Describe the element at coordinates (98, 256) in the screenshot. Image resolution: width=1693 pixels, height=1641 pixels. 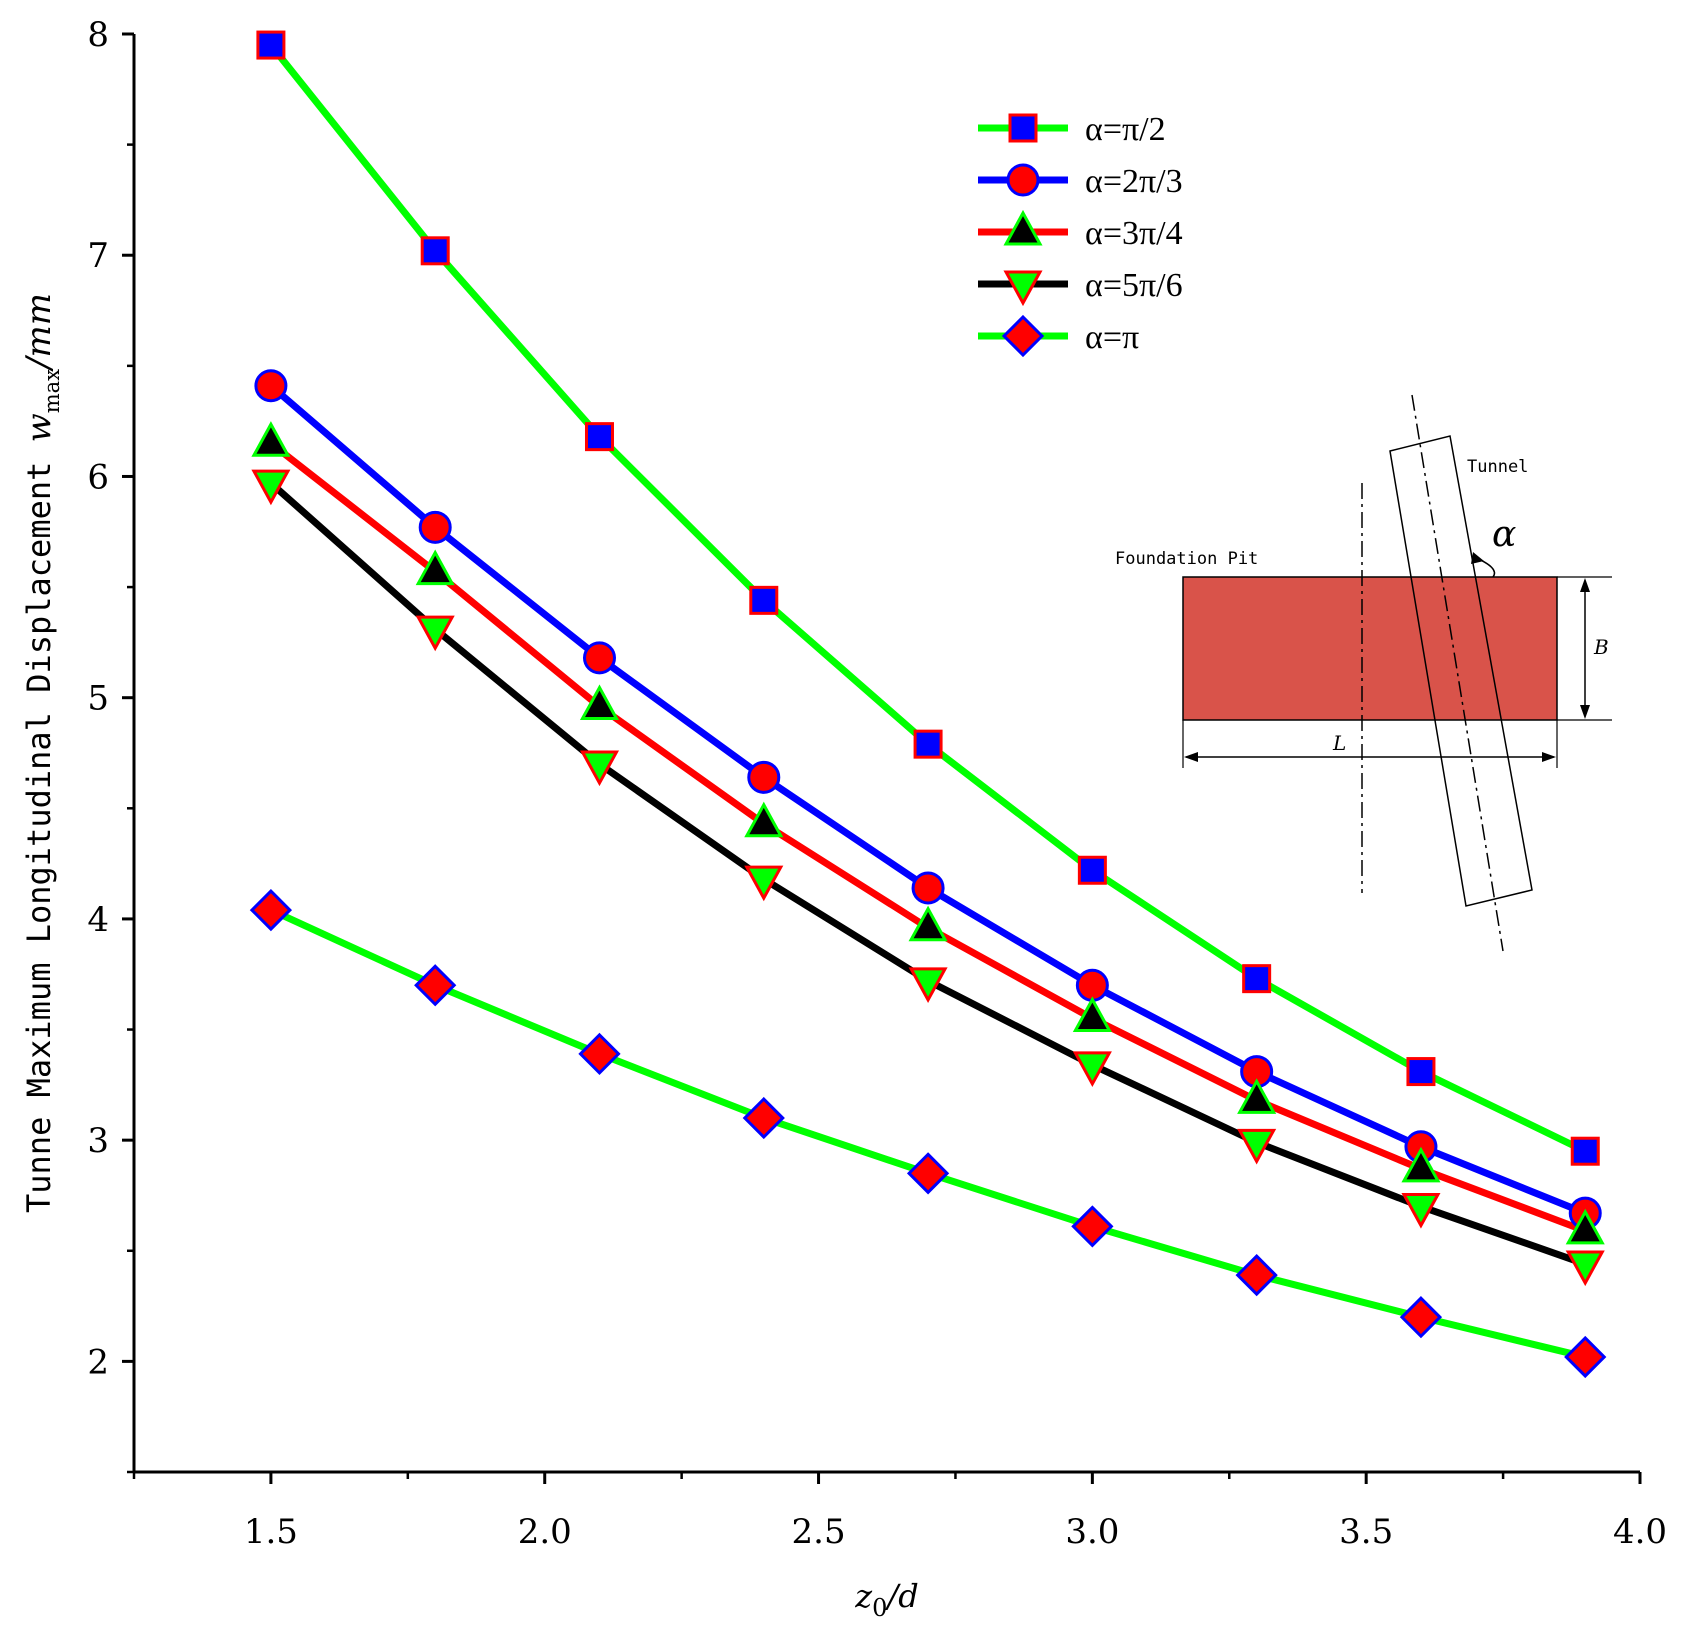
I see `y-tick-label: 7` at that location.